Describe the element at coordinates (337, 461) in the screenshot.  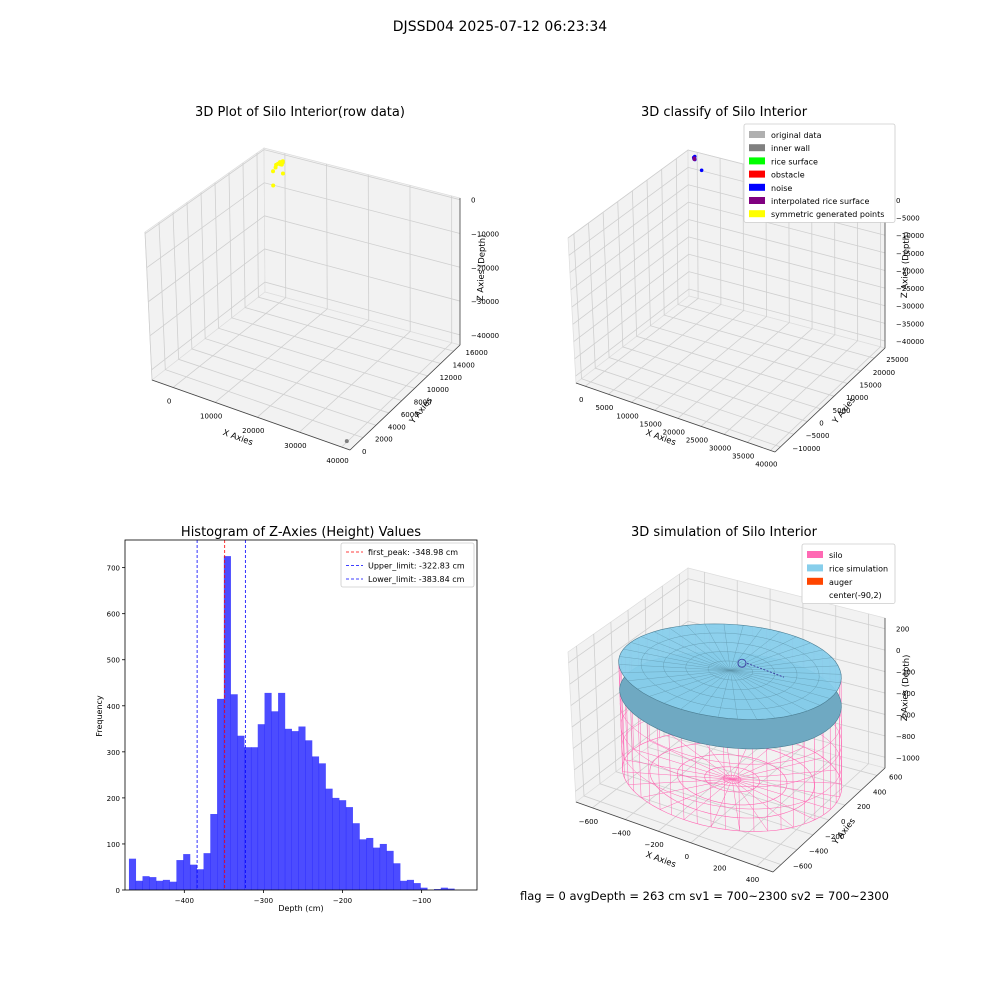
I see `x-tick-label: 40000` at that location.